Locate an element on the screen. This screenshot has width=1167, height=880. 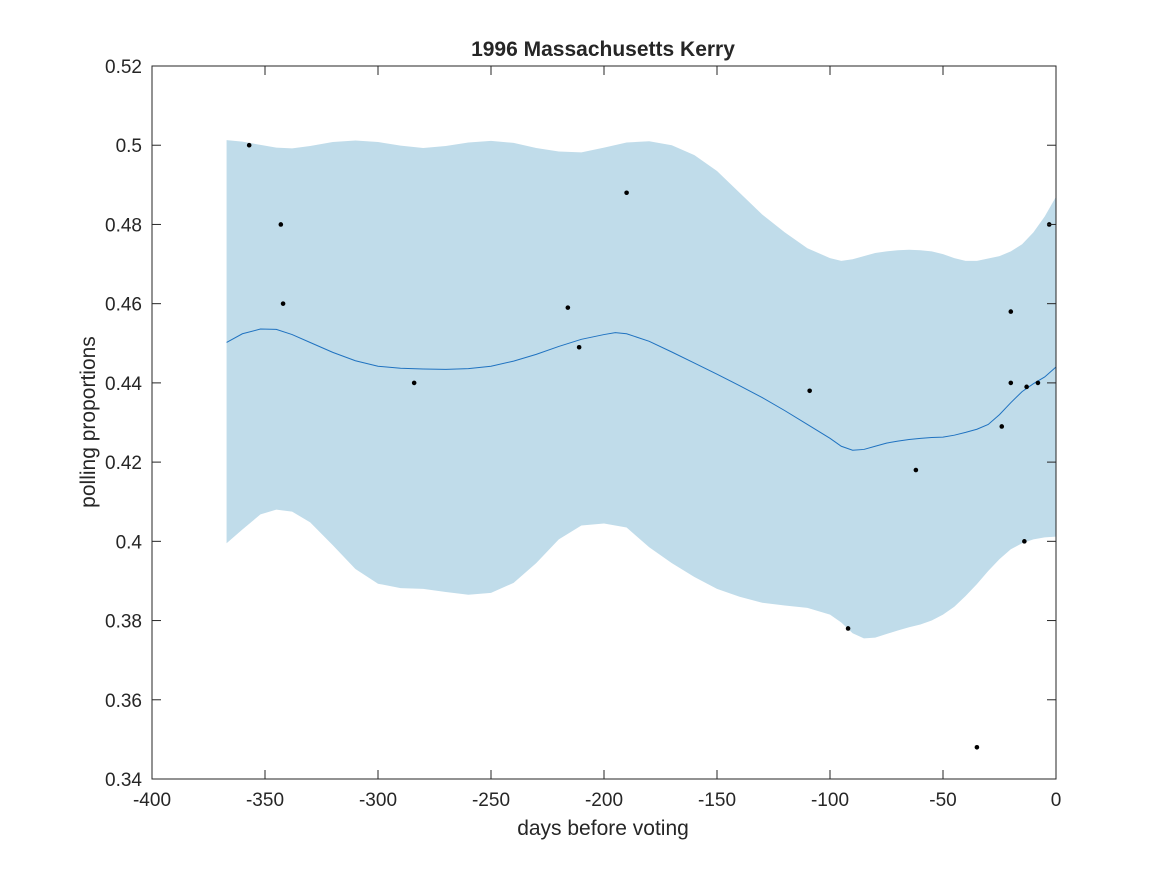
x-tick-label: -300 is located at coordinates (378, 800).